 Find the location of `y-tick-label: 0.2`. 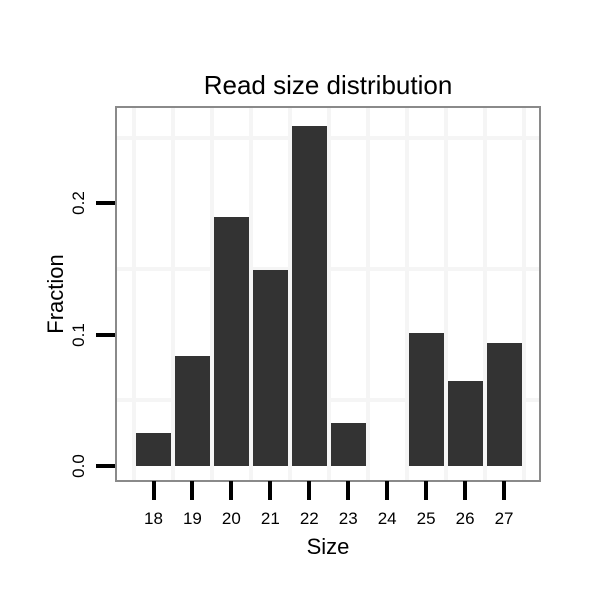

y-tick-label: 0.2 is located at coordinates (78, 203).